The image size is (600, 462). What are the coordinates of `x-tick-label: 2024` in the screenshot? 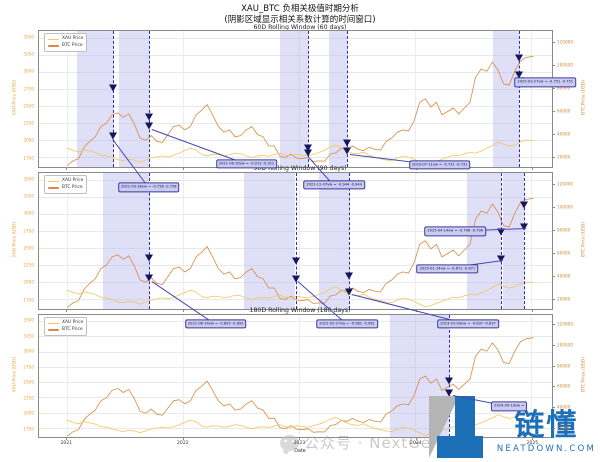 It's located at (416, 443).